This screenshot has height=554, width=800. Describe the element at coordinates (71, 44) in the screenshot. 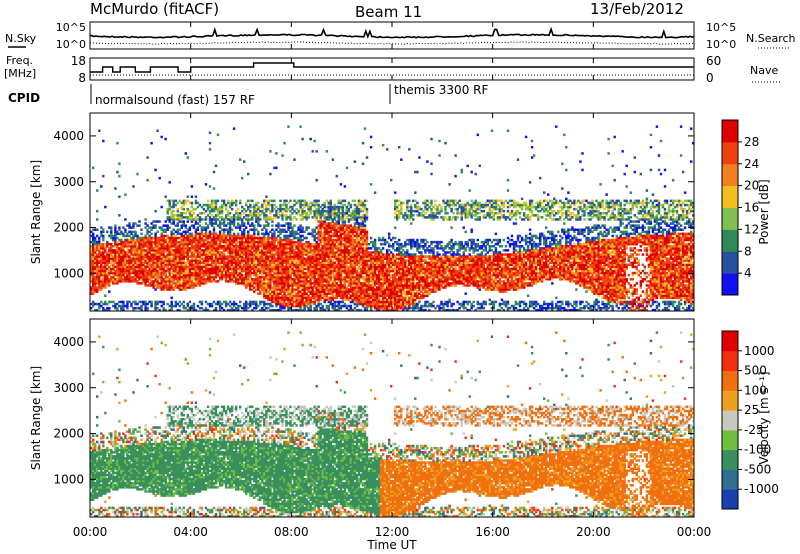

I see `noise-left-tick-bottom: 10^0` at that location.